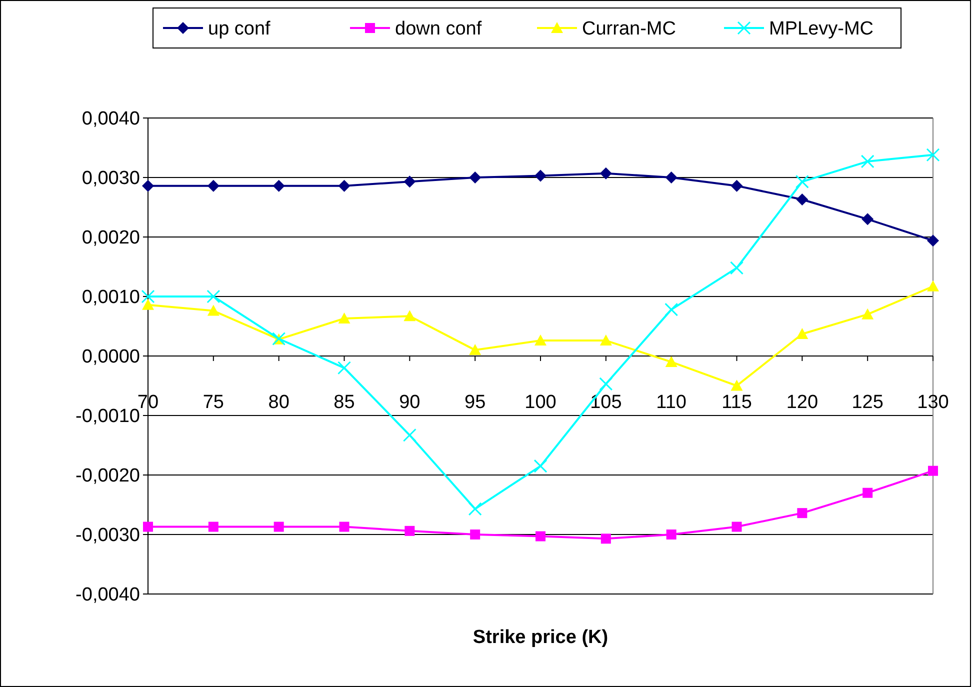 This screenshot has height=687, width=980. I want to click on y-tick-label: -0,0020, so click(108, 476).